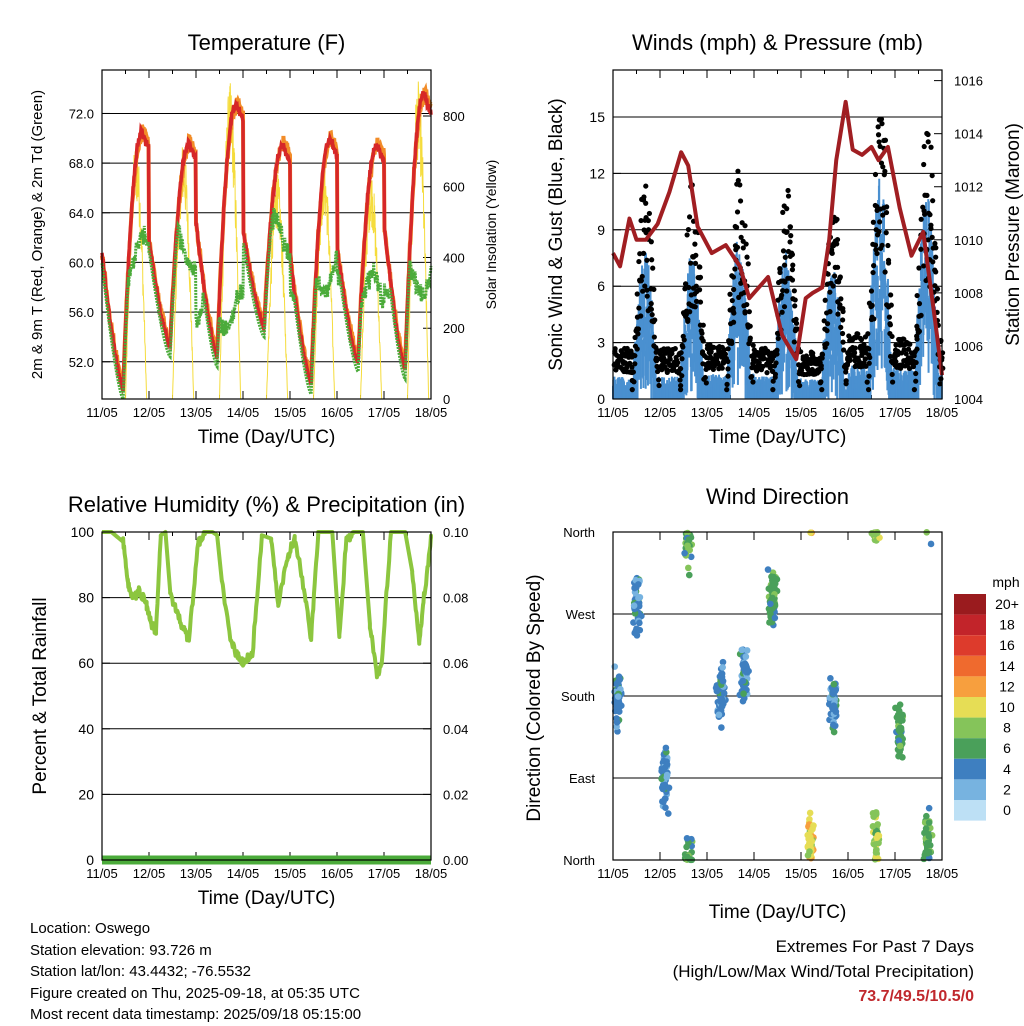 This screenshot has height=1026, width=1024. I want to click on y-tick-label: 64.0, so click(81, 213).